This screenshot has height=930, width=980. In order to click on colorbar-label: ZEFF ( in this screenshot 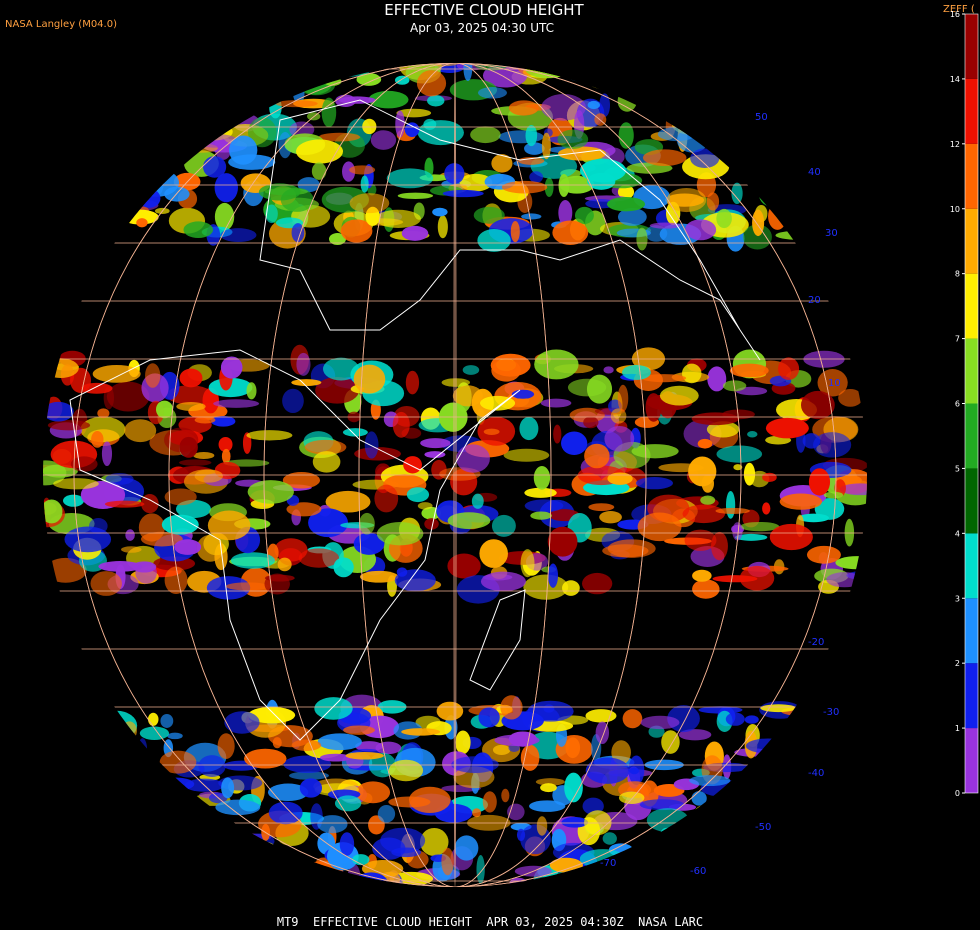, I will do `click(959, 9)`.